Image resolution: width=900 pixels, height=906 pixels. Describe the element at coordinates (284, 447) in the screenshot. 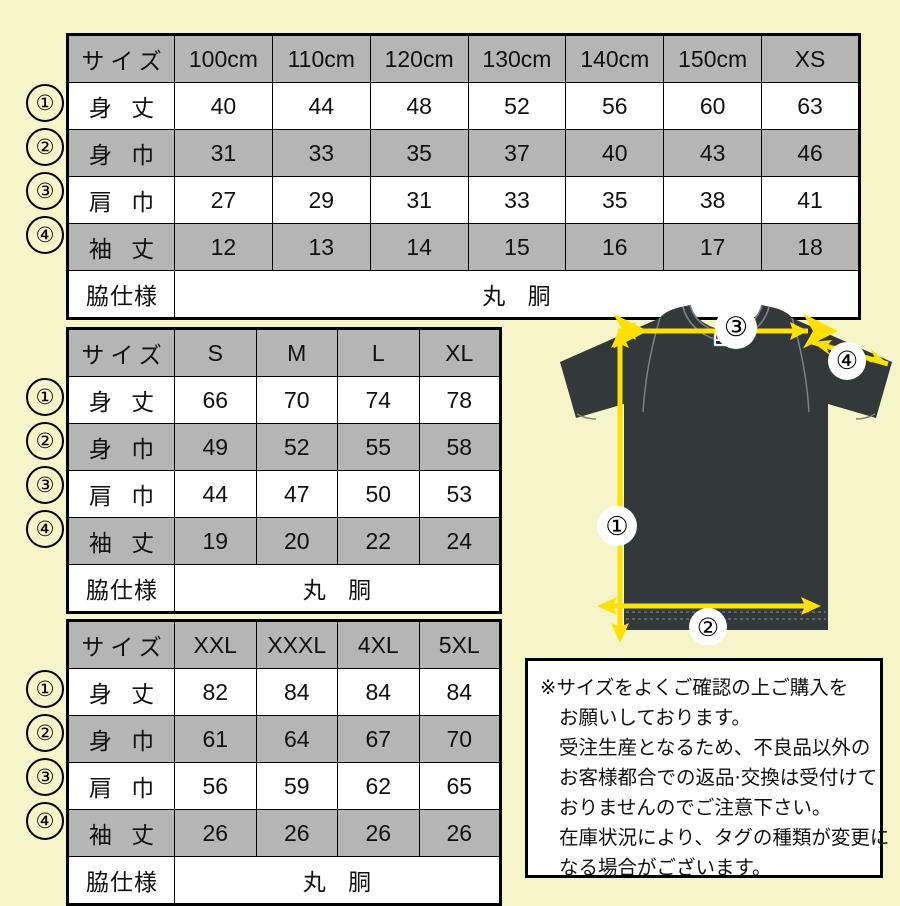

I see `table-row: 身 巾 49 52 55 58` at that location.